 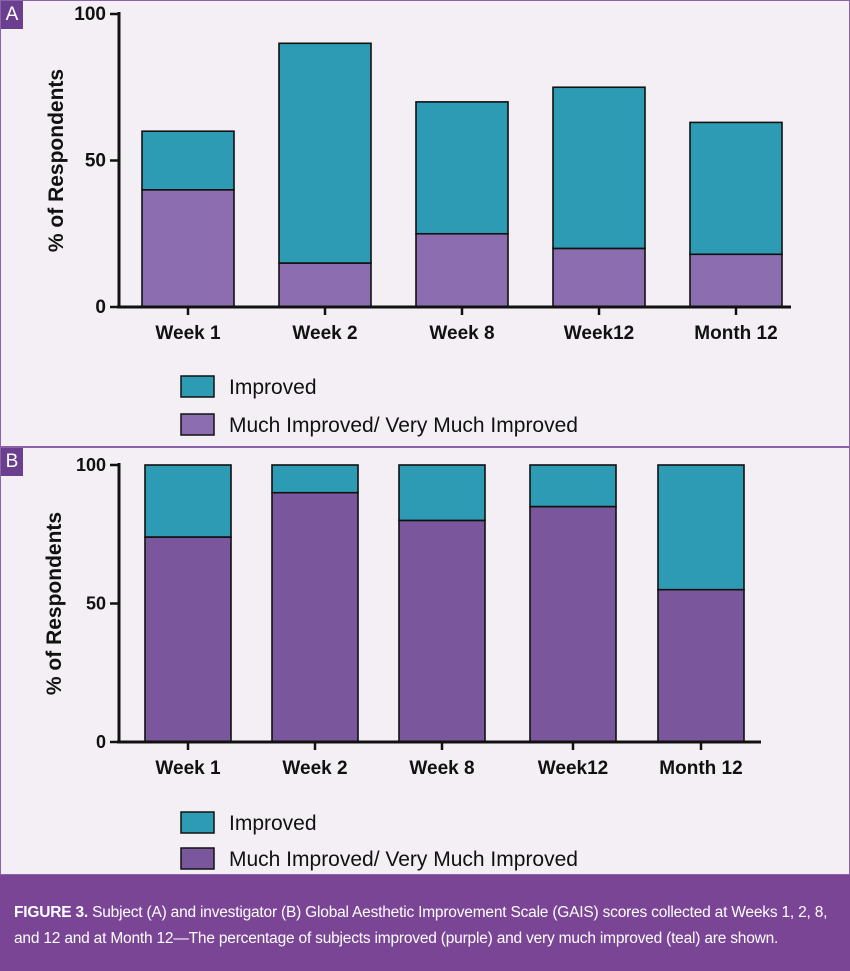 I want to click on panel-label-a: A, so click(x=12, y=15).